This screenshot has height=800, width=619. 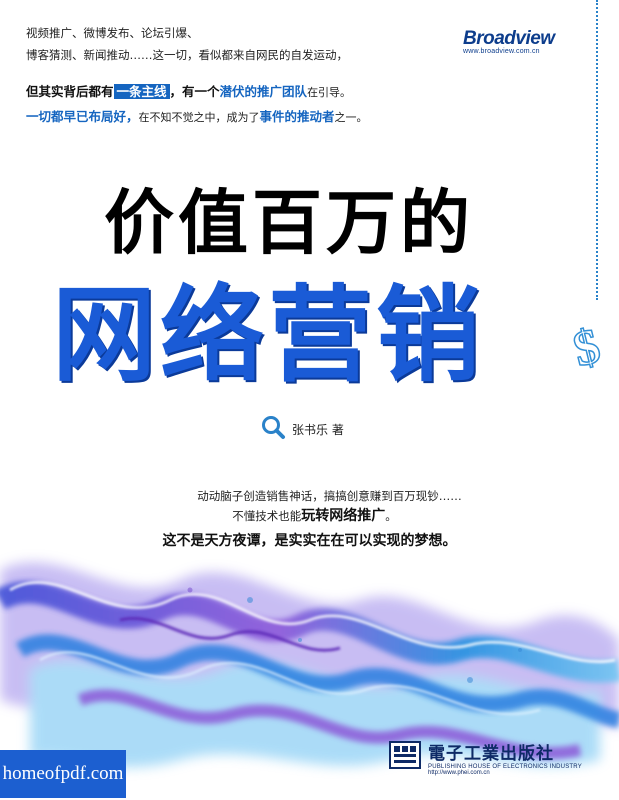 What do you see at coordinates (491, 753) in the screenshot?
I see `publisher-name-cn: 電子工業出版社` at bounding box center [491, 753].